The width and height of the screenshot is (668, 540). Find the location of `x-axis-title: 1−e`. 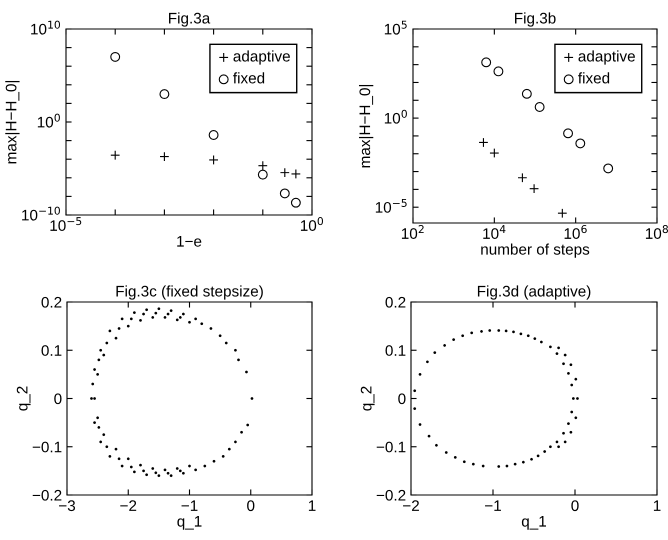

x-axis-title: 1−e is located at coordinates (189, 241).